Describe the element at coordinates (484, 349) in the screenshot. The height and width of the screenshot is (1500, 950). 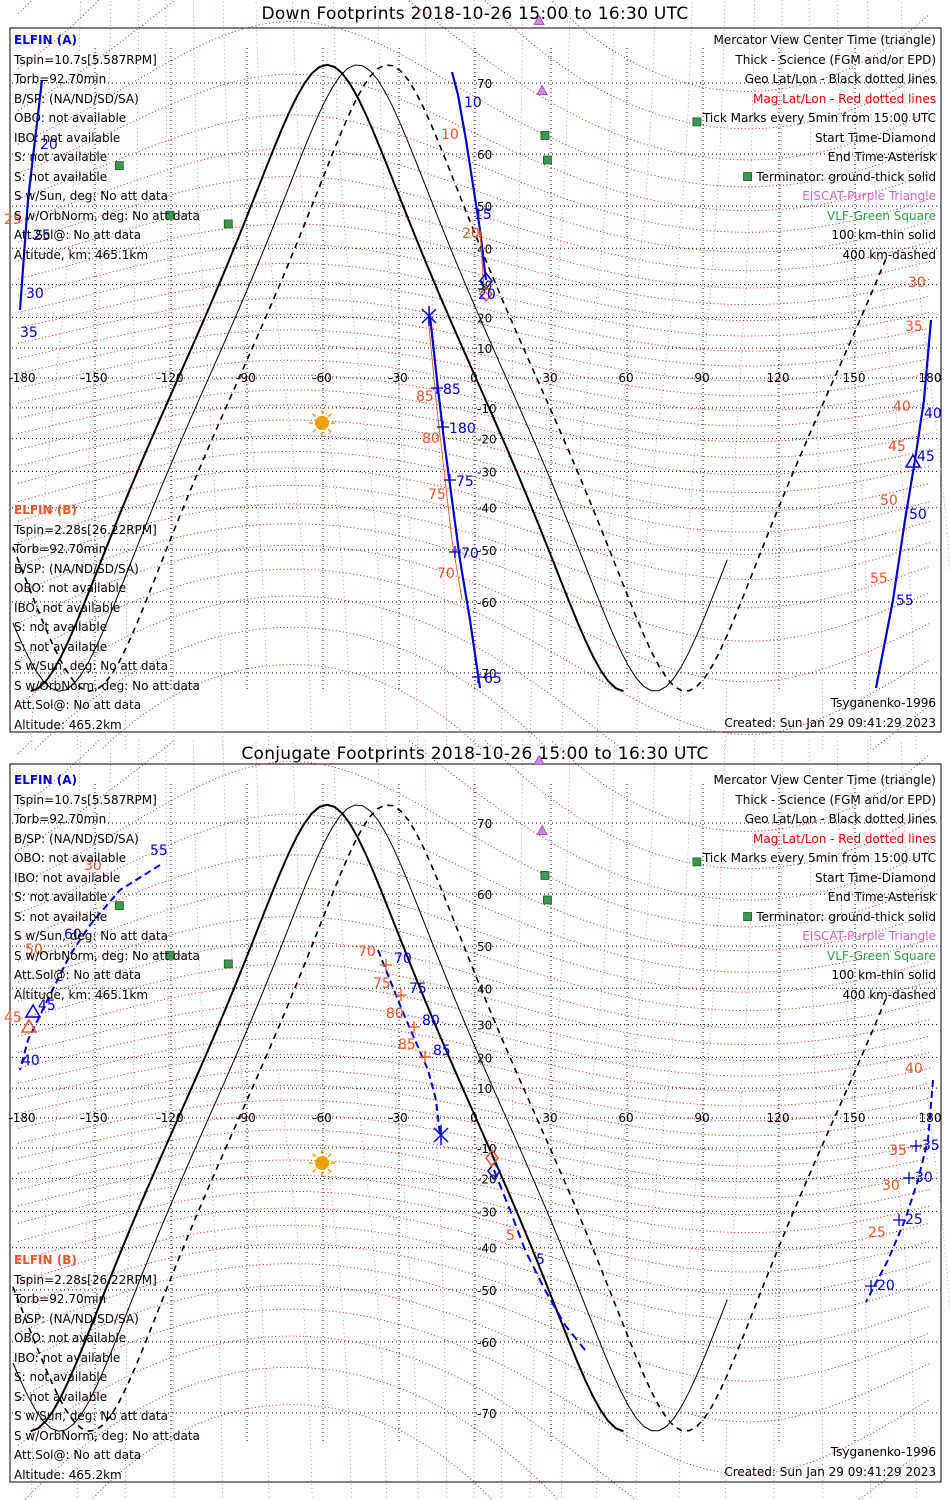
I see `lat-tick-label: 10` at that location.